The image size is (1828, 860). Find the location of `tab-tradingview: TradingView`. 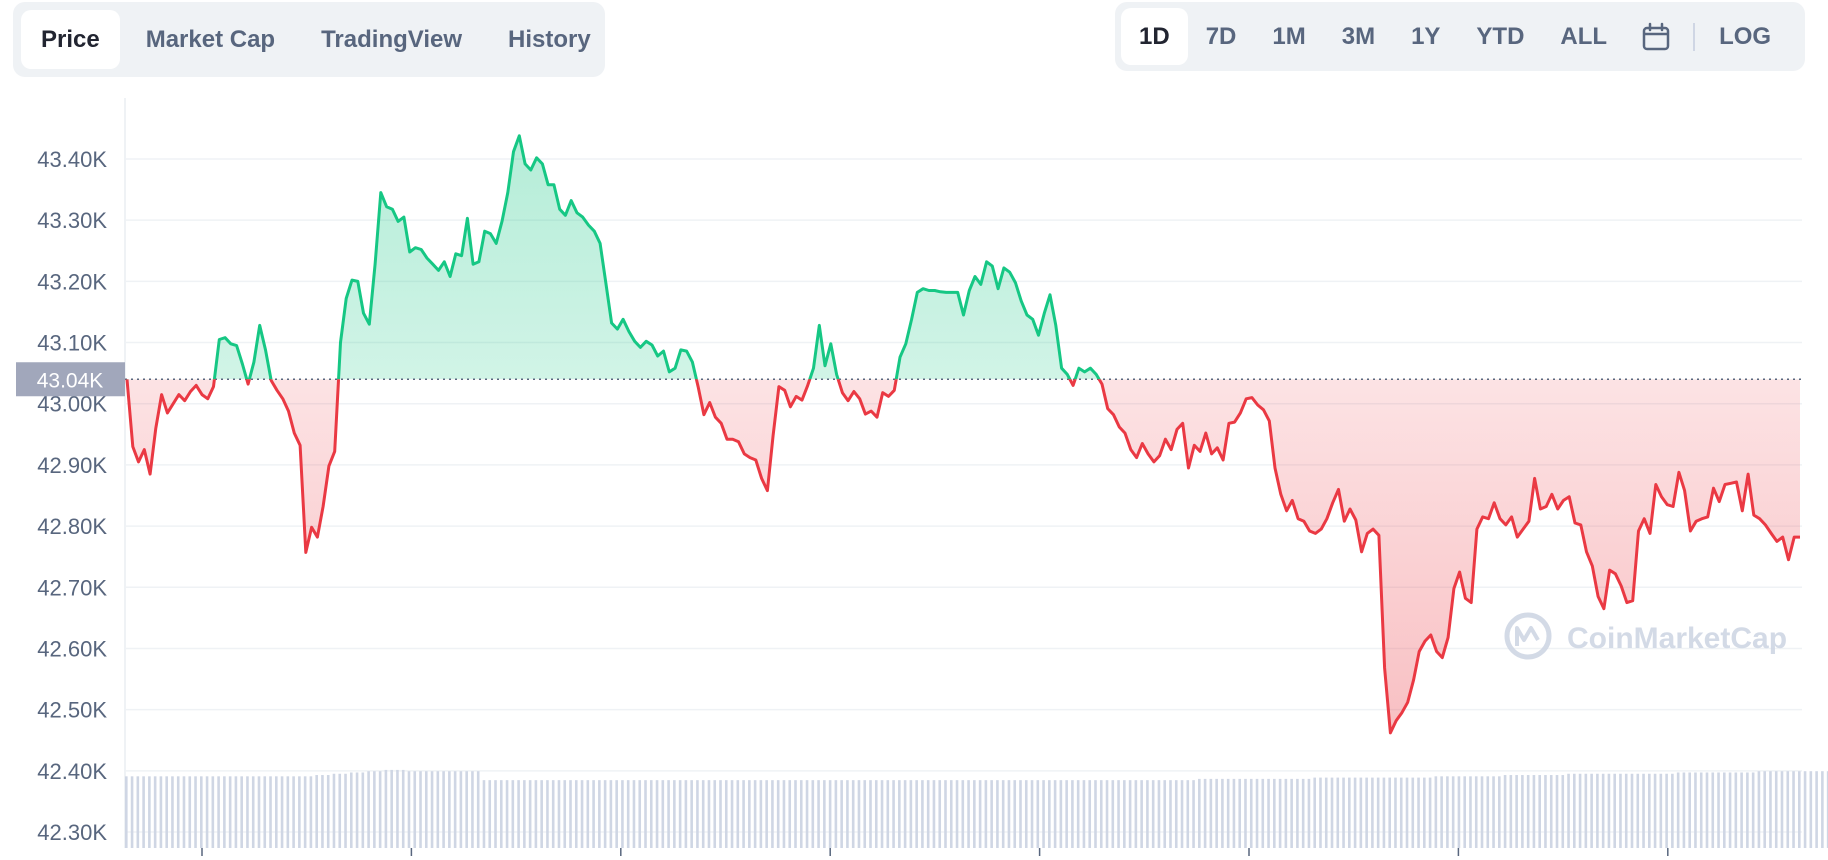

tab-tradingview: TradingView is located at coordinates (392, 39).